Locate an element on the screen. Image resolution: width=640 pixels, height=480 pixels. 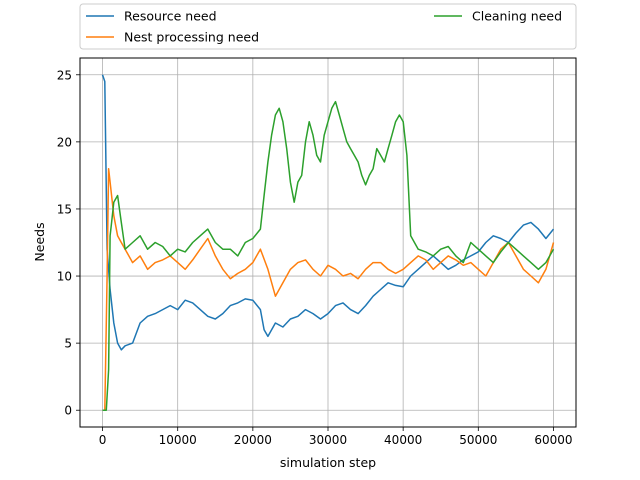
y-axis-label: Needs is located at coordinates (39, 241).